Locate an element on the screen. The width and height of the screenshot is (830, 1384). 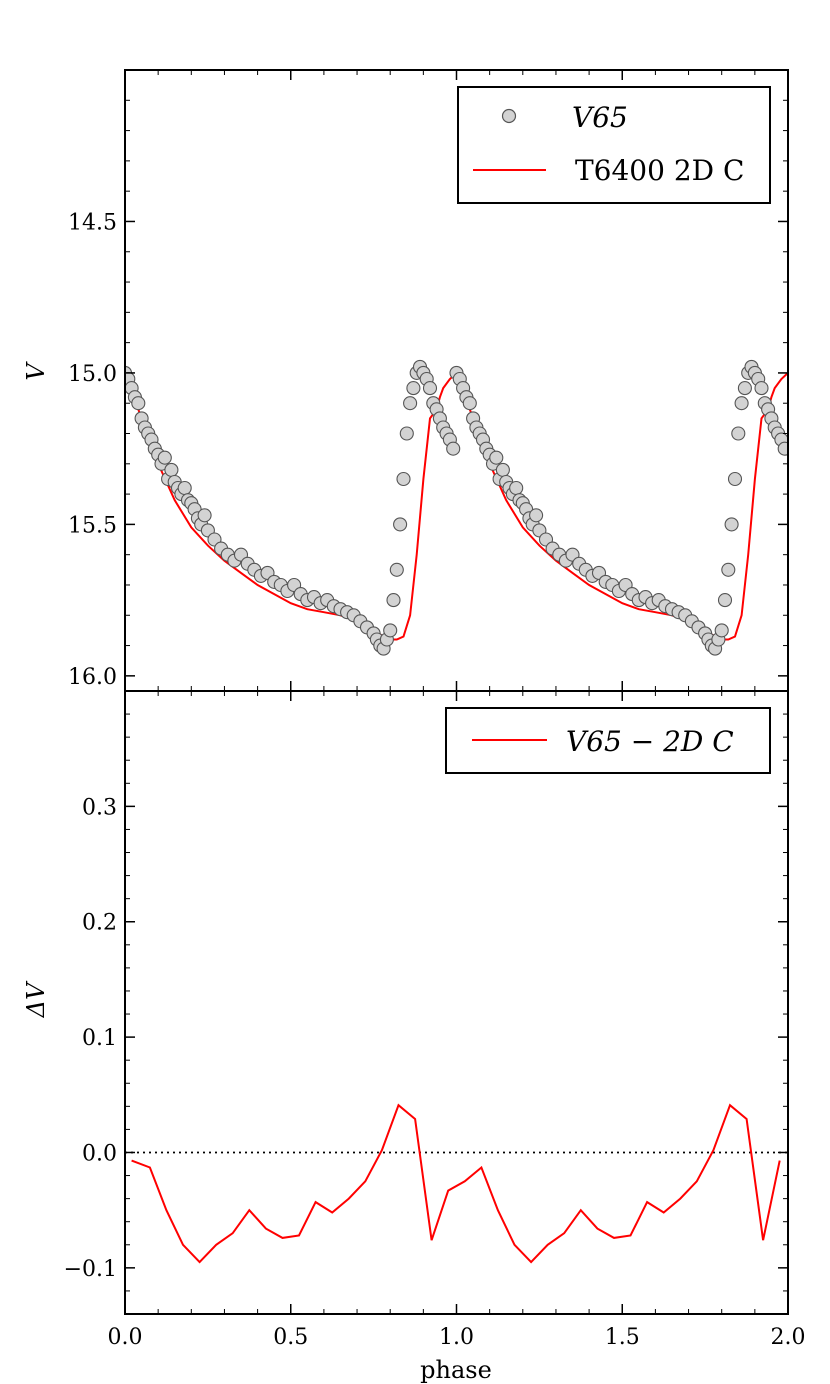
x-tick-label: 2.0 is located at coordinates (788, 1337).